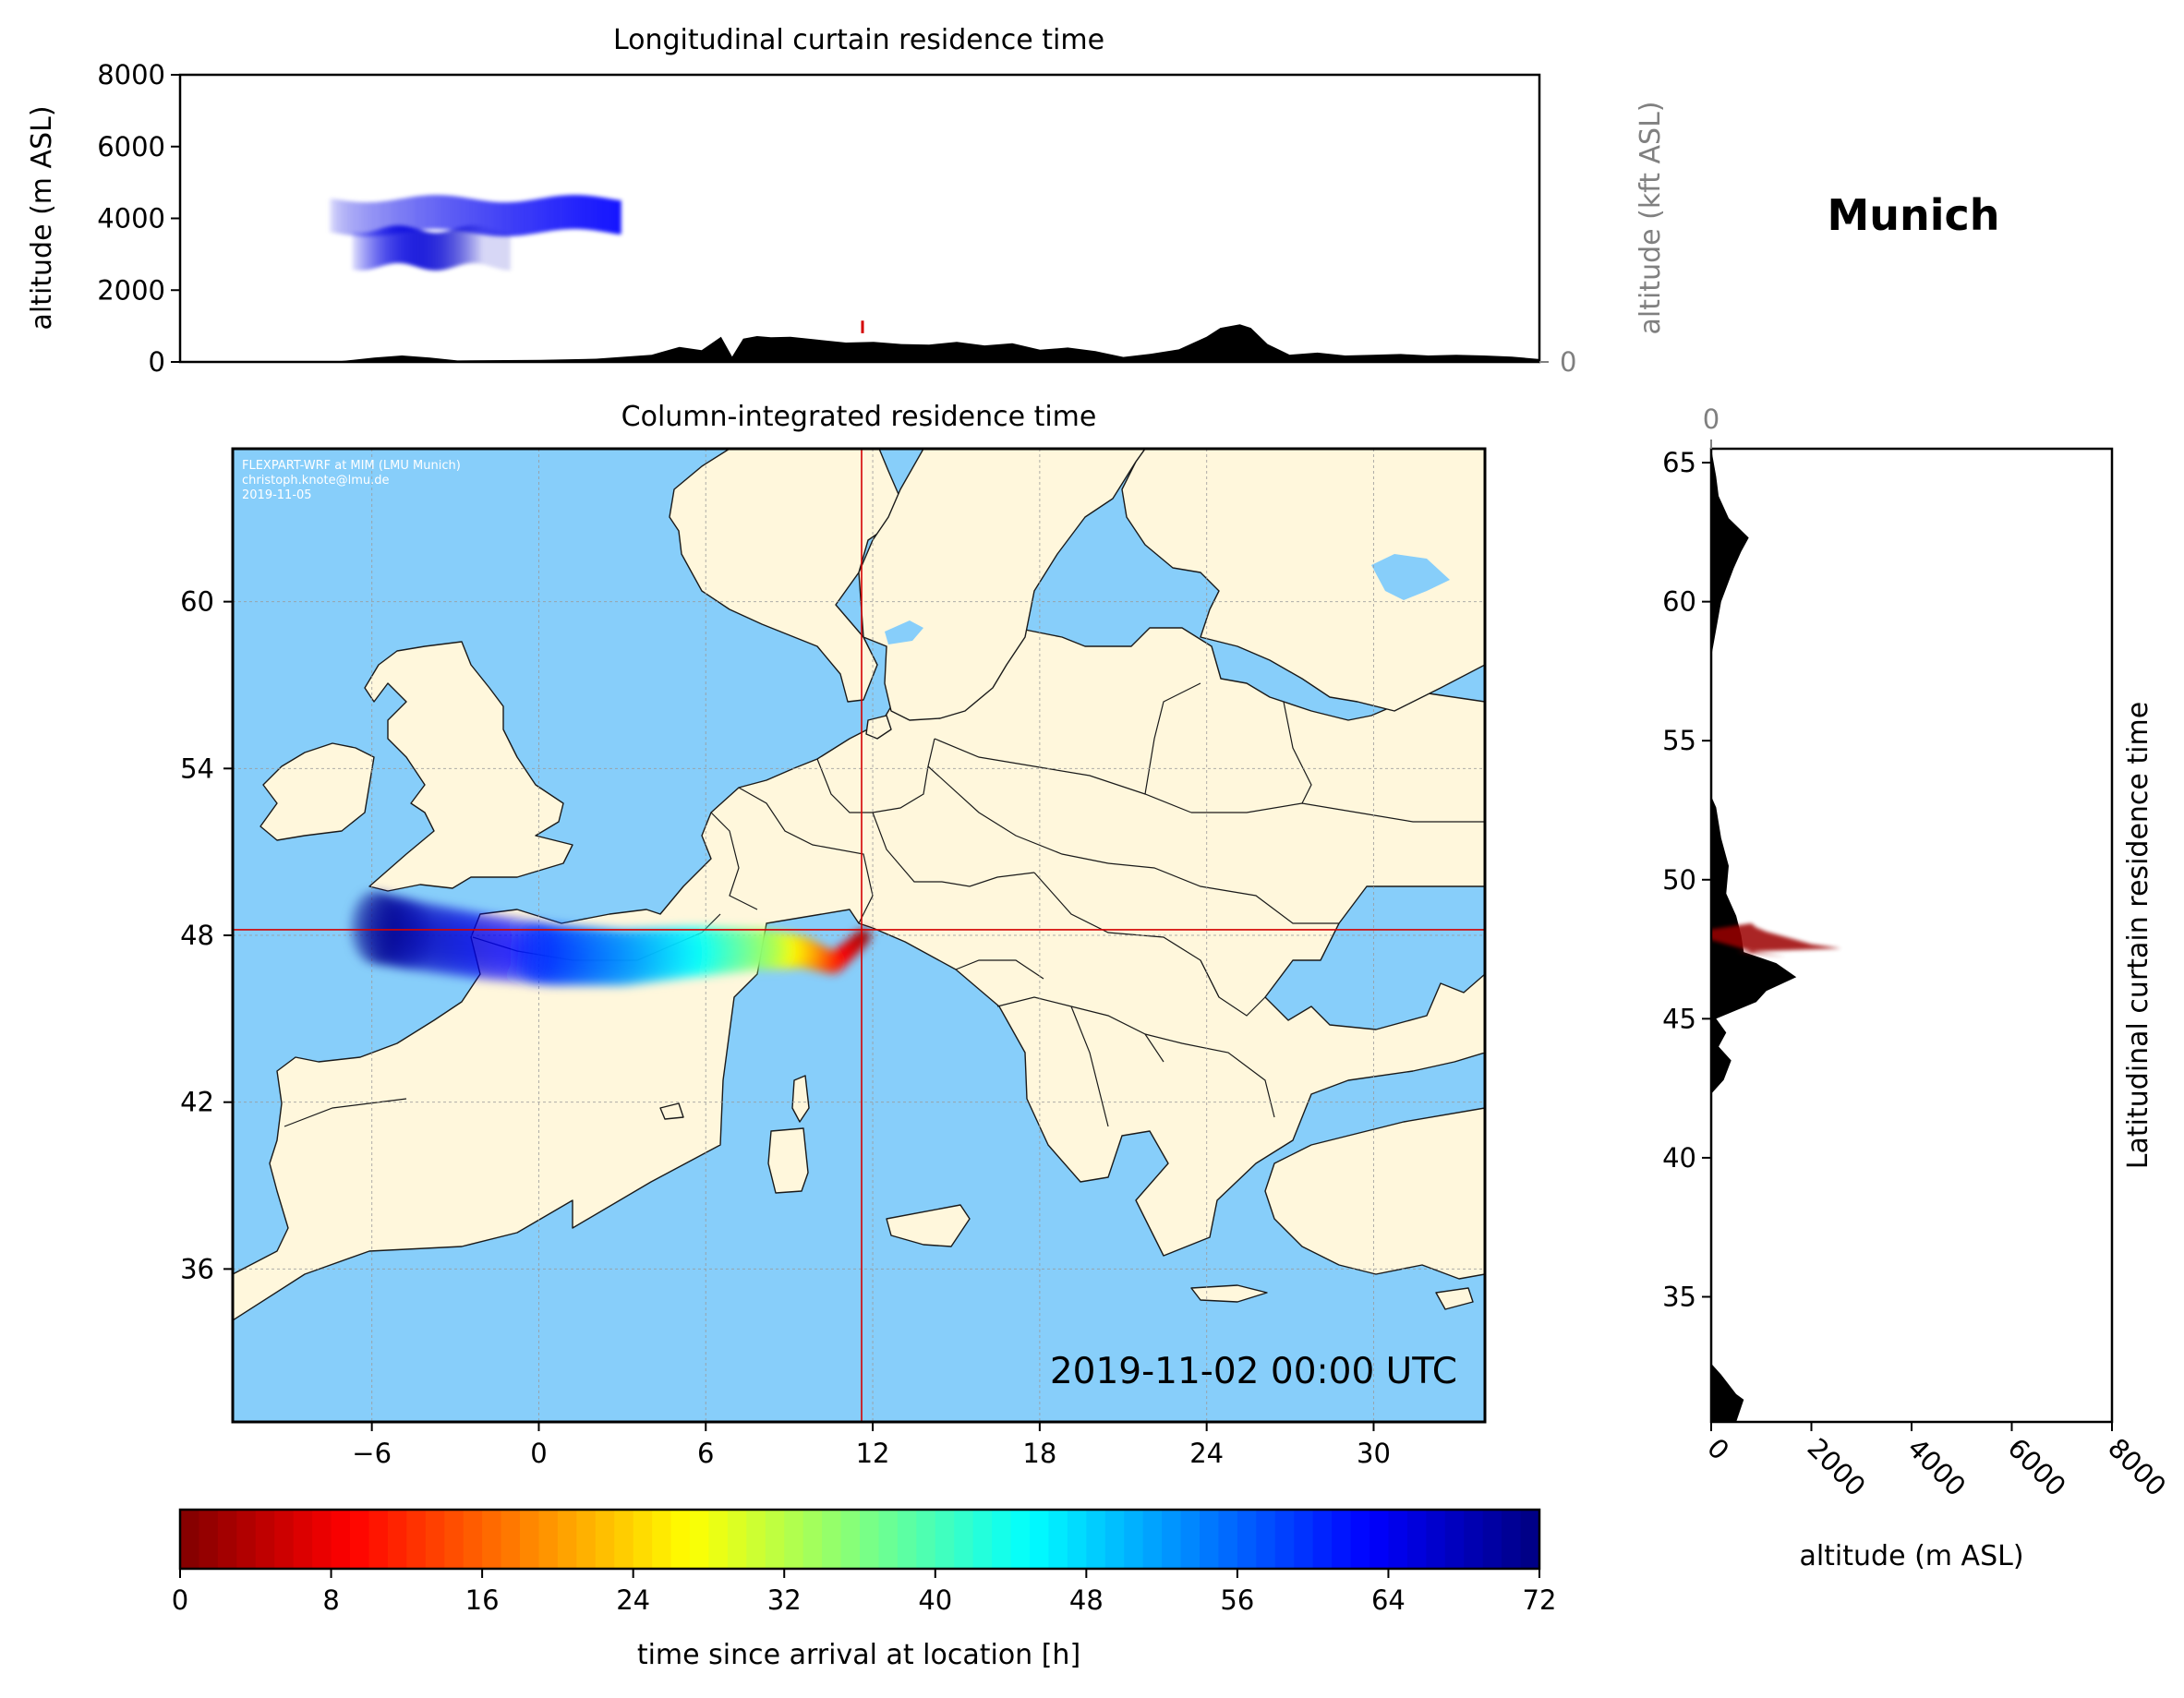 The width and height of the screenshot is (2184, 1698). Describe the element at coordinates (371, 927) in the screenshot. I see `plume-blob` at that location.